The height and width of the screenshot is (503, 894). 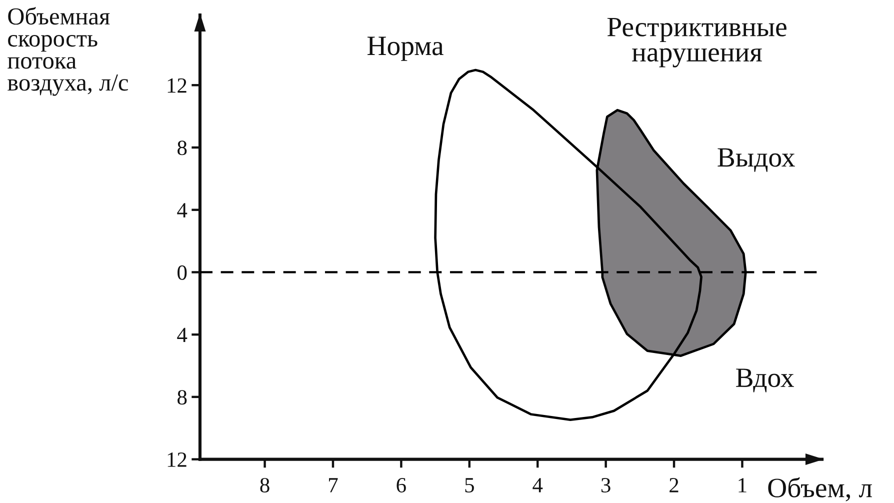 I want to click on x-tick-label: 8, so click(x=265, y=485).